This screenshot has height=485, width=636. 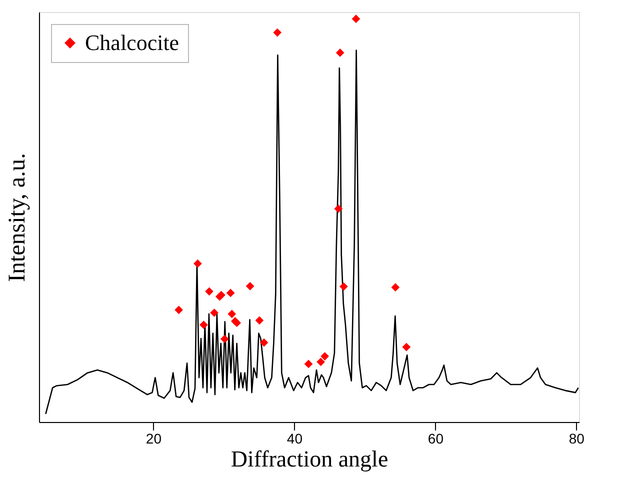 What do you see at coordinates (309, 459) in the screenshot?
I see `x-axis-title: Diffraction angle` at bounding box center [309, 459].